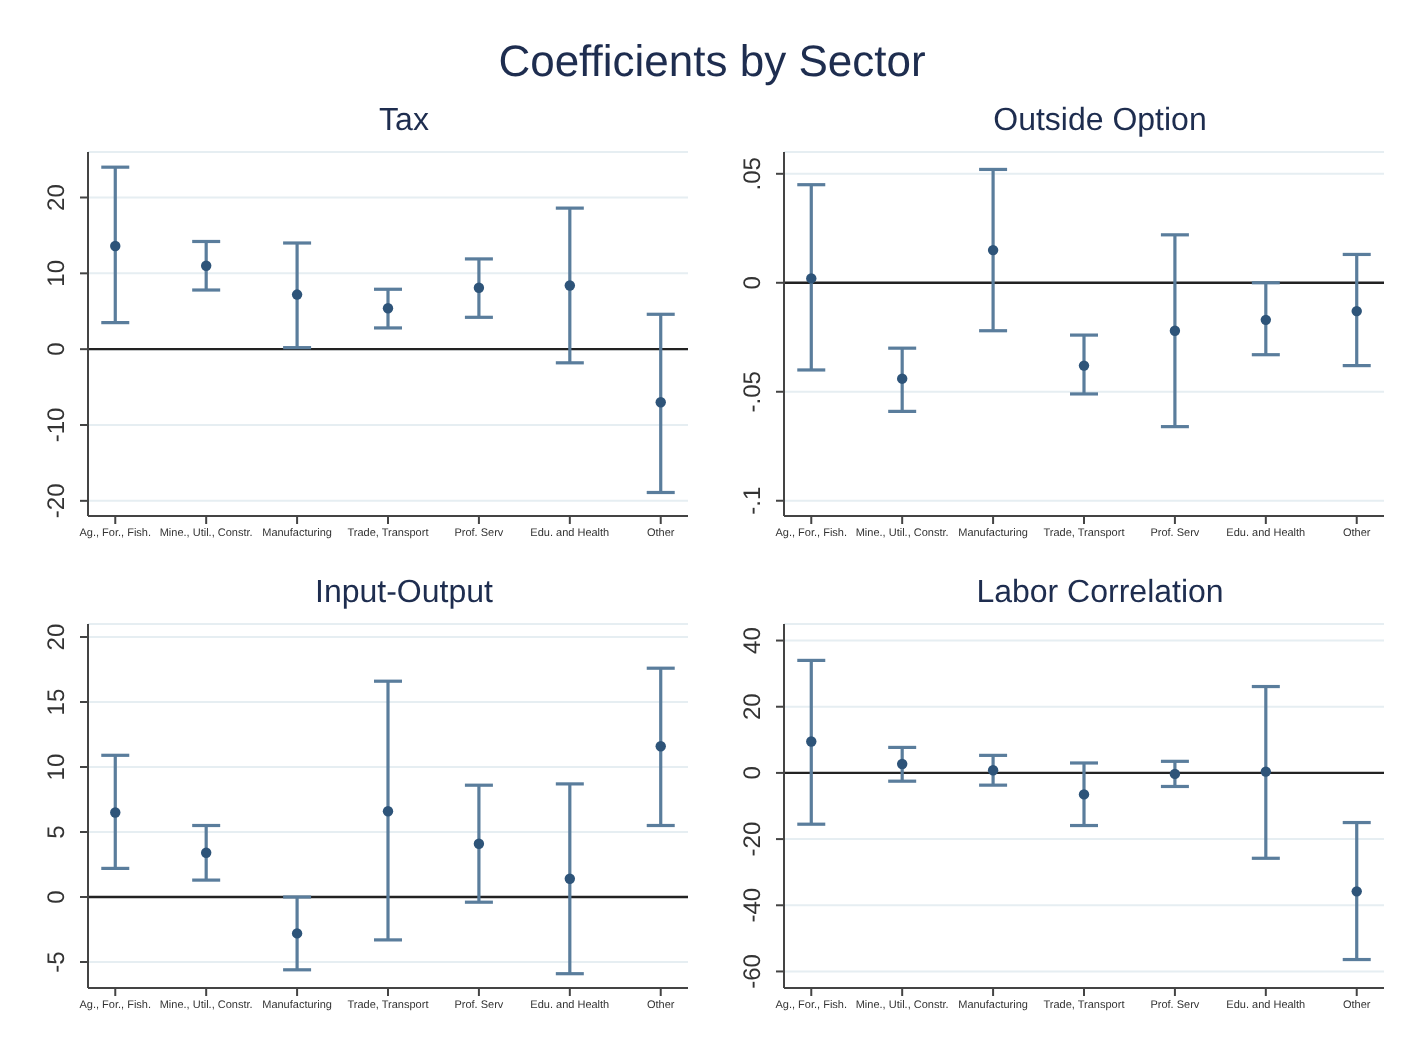  What do you see at coordinates (404, 595) in the screenshot?
I see `chart-title: Input-Output` at bounding box center [404, 595].